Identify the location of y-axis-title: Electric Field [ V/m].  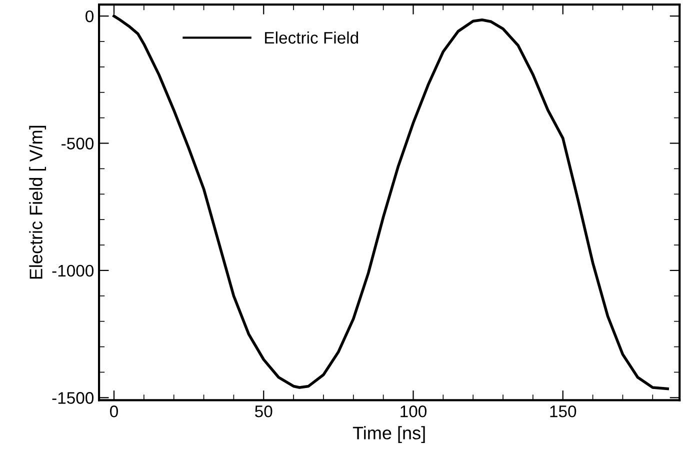
(37, 202).